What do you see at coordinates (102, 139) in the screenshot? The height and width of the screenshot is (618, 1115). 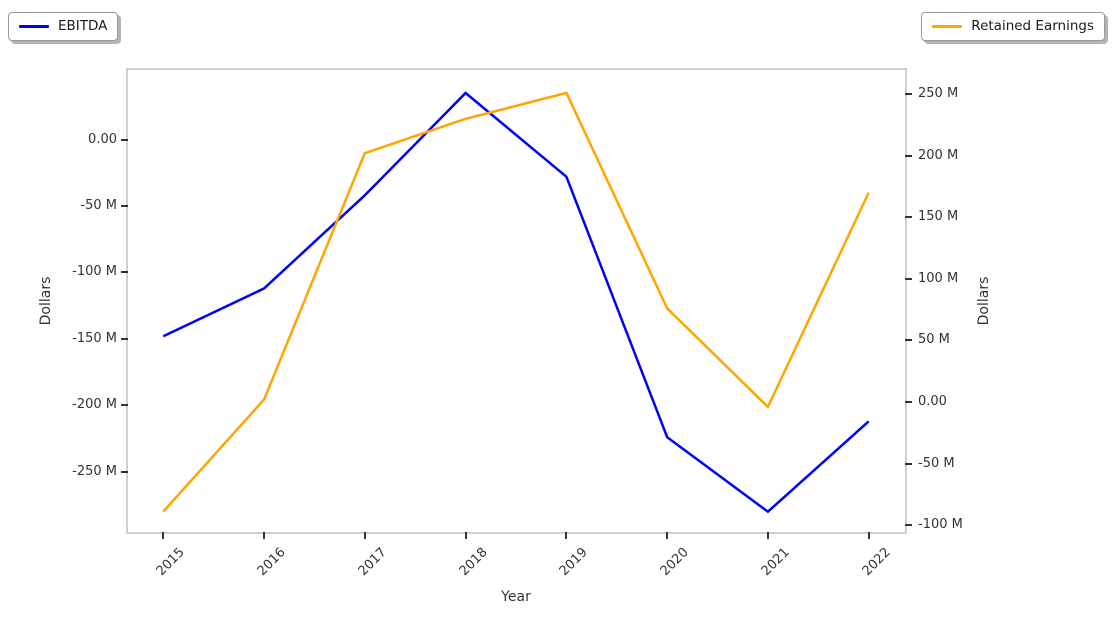 I see `left-tick-label: 0.00` at bounding box center [102, 139].